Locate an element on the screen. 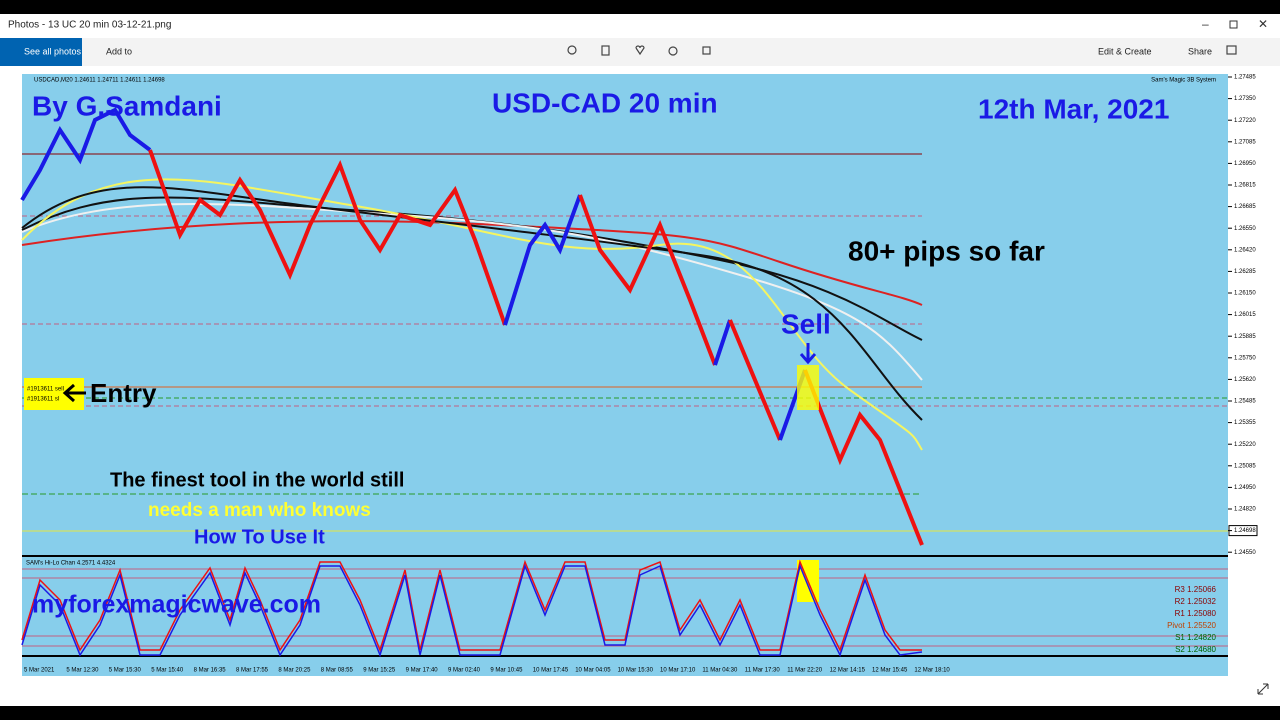 The image size is (1280, 720). price-label: 1.24698 is located at coordinates (1245, 531).